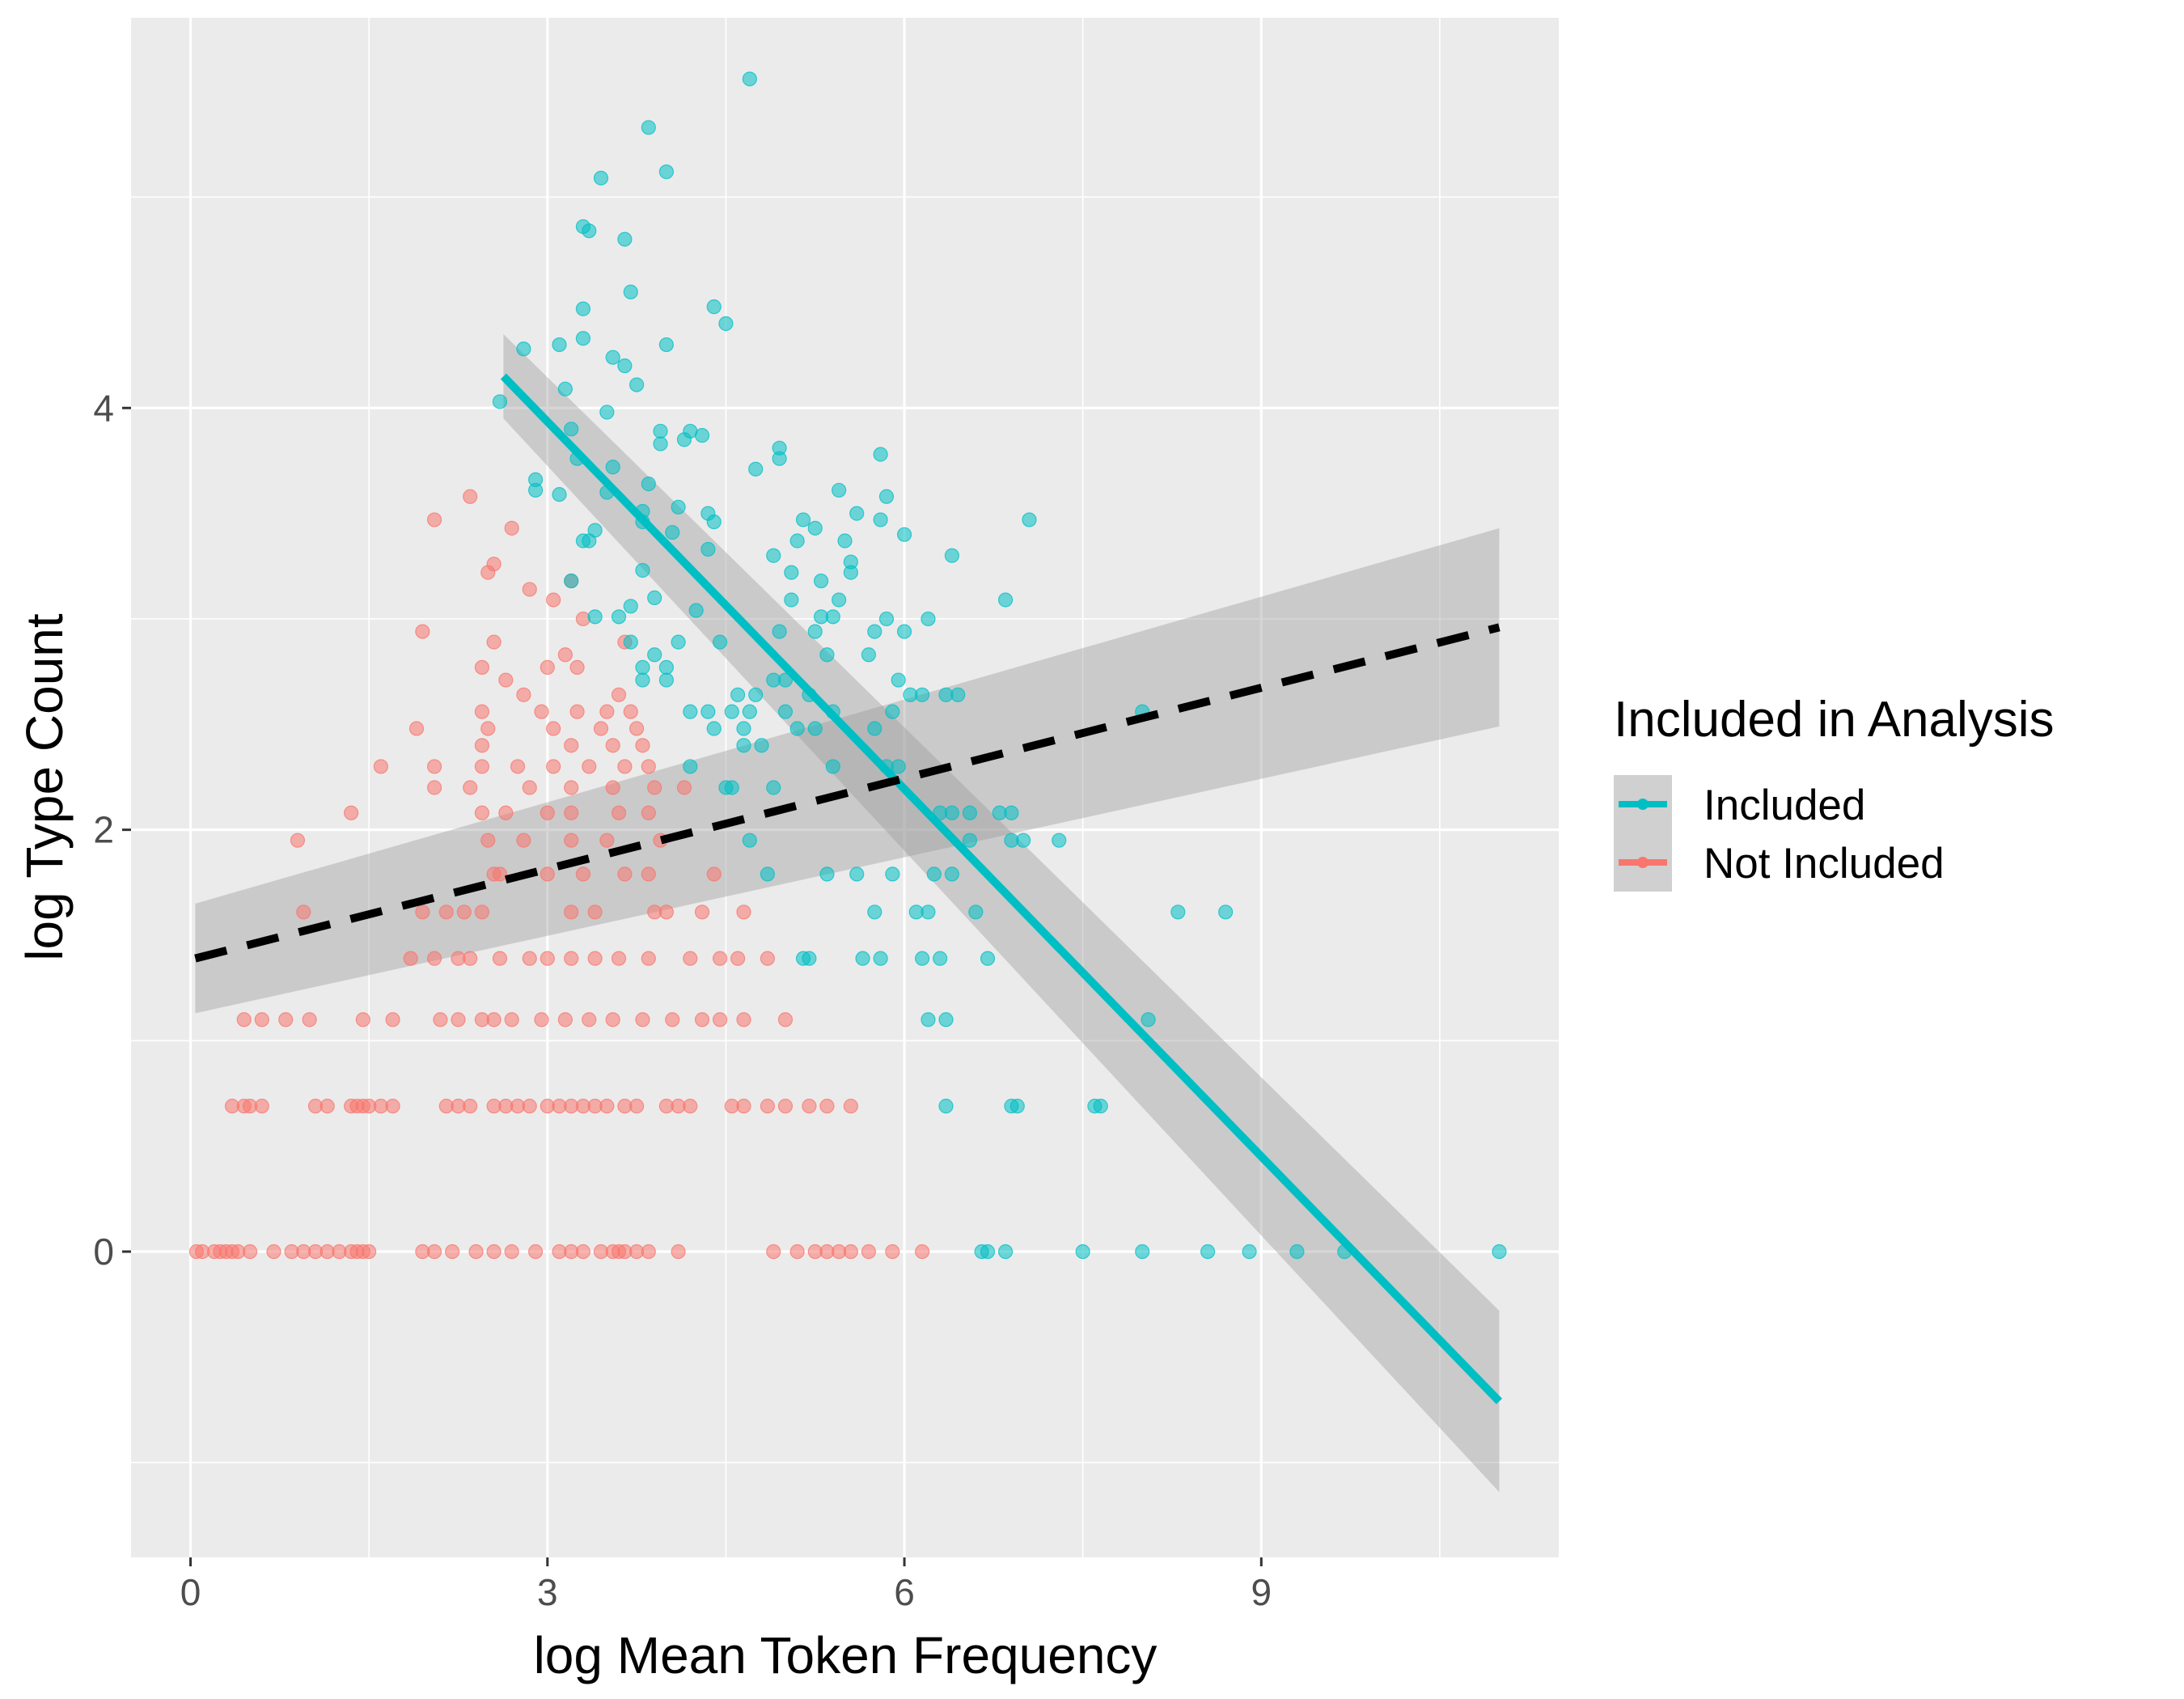  Describe the element at coordinates (104, 830) in the screenshot. I see `y-tick-label: 2` at that location.